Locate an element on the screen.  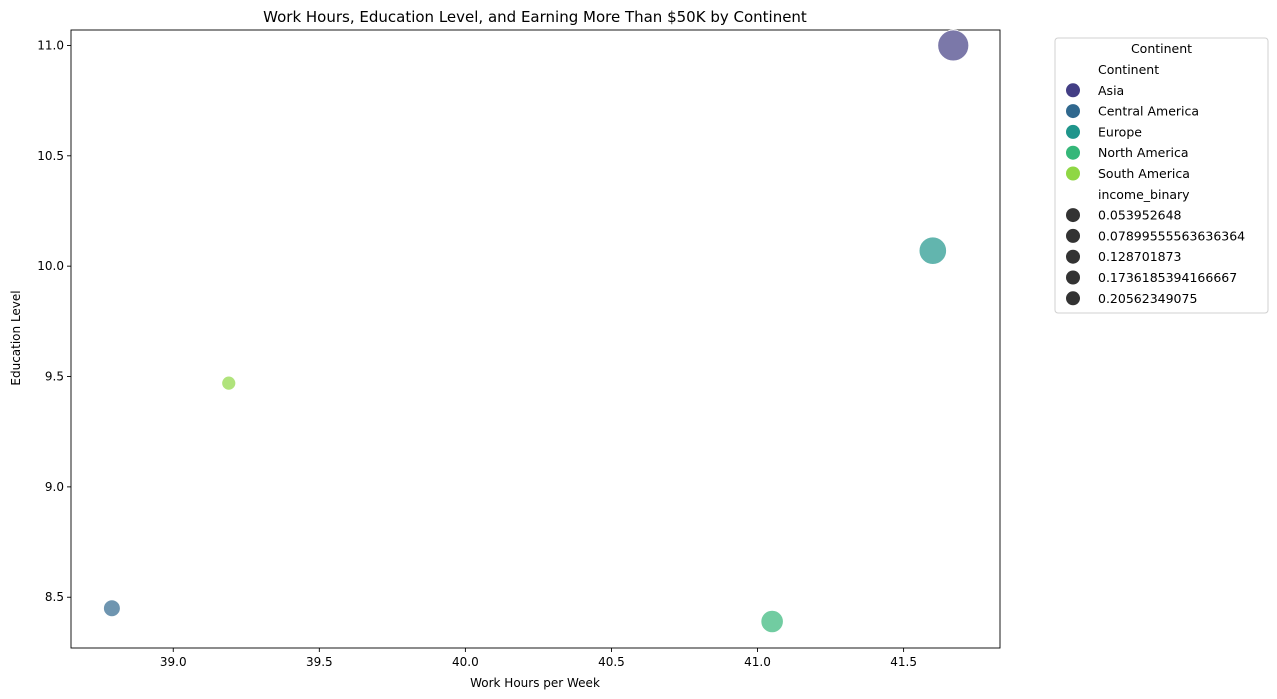
legend-title: Continent is located at coordinates (1161, 48).